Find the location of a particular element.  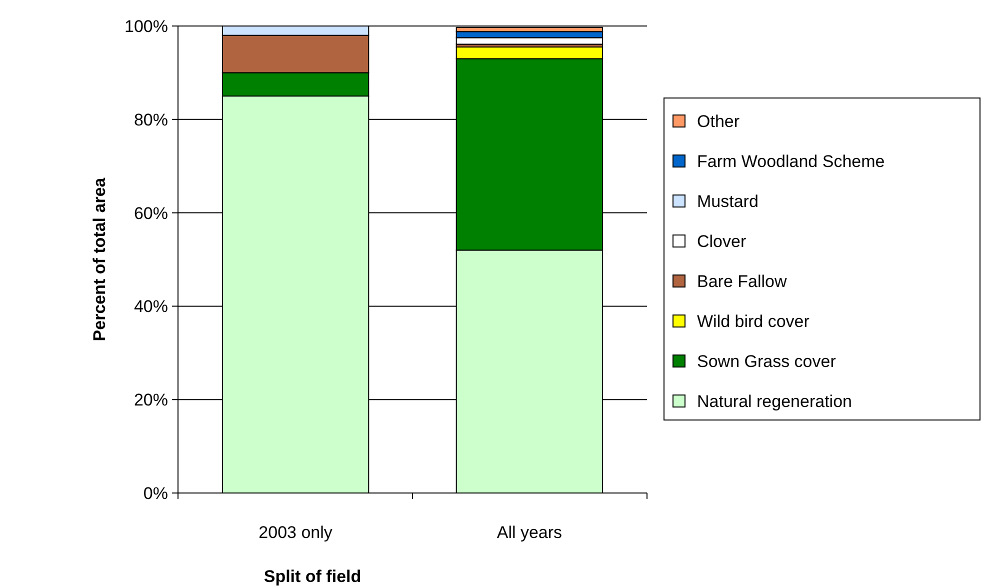

y-axis-title: Percent of total area is located at coordinates (99, 259).